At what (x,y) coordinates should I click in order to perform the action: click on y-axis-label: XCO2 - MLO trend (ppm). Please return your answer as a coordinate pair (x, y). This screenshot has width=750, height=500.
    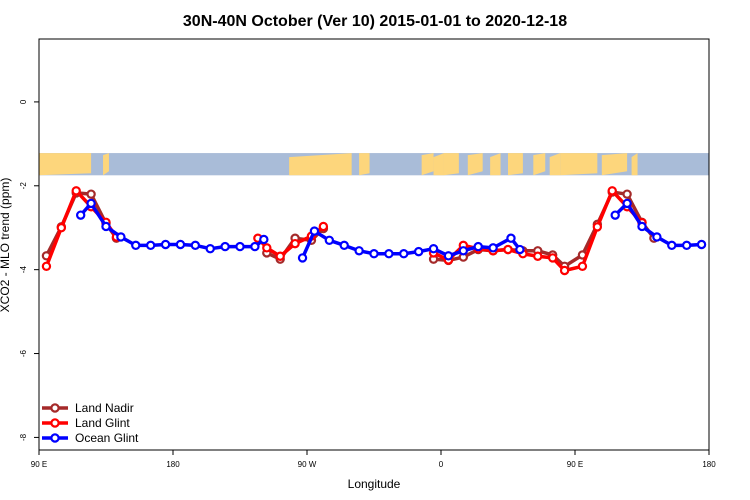
    Looking at the image, I should click on (6, 245).